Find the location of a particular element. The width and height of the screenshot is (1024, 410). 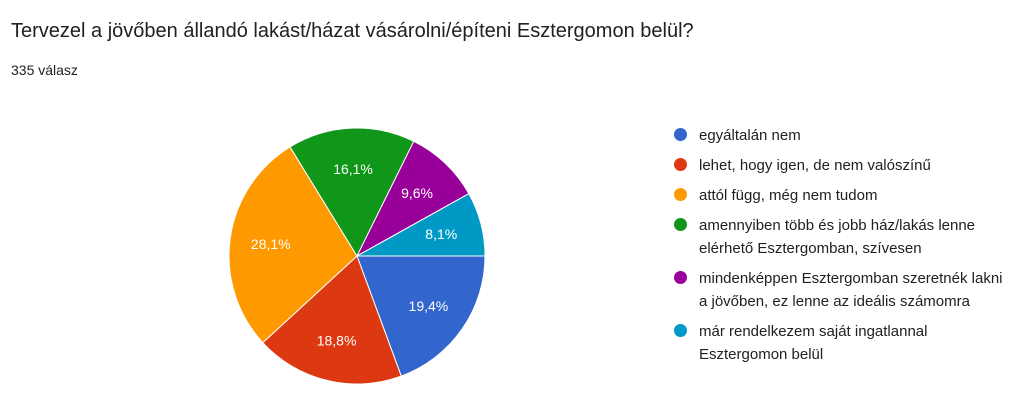

legend-item: attól függ, még nem tudom is located at coordinates (844, 195).